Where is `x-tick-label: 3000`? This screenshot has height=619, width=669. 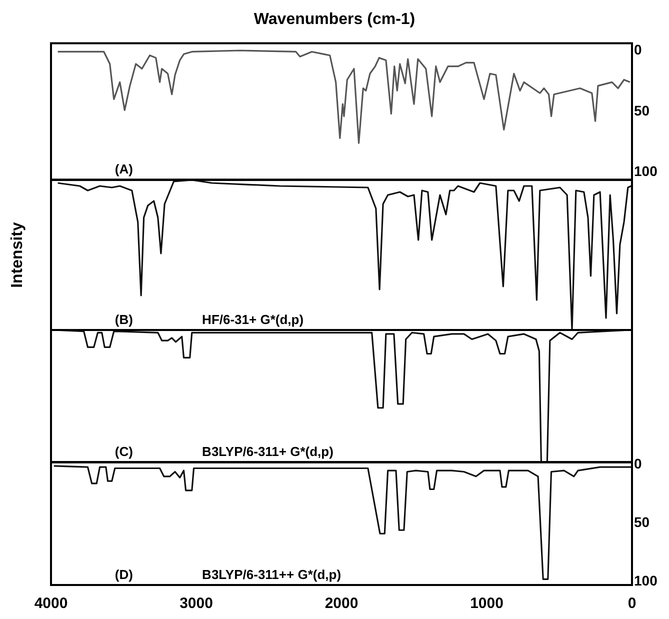
x-tick-label: 3000 is located at coordinates (196, 603).